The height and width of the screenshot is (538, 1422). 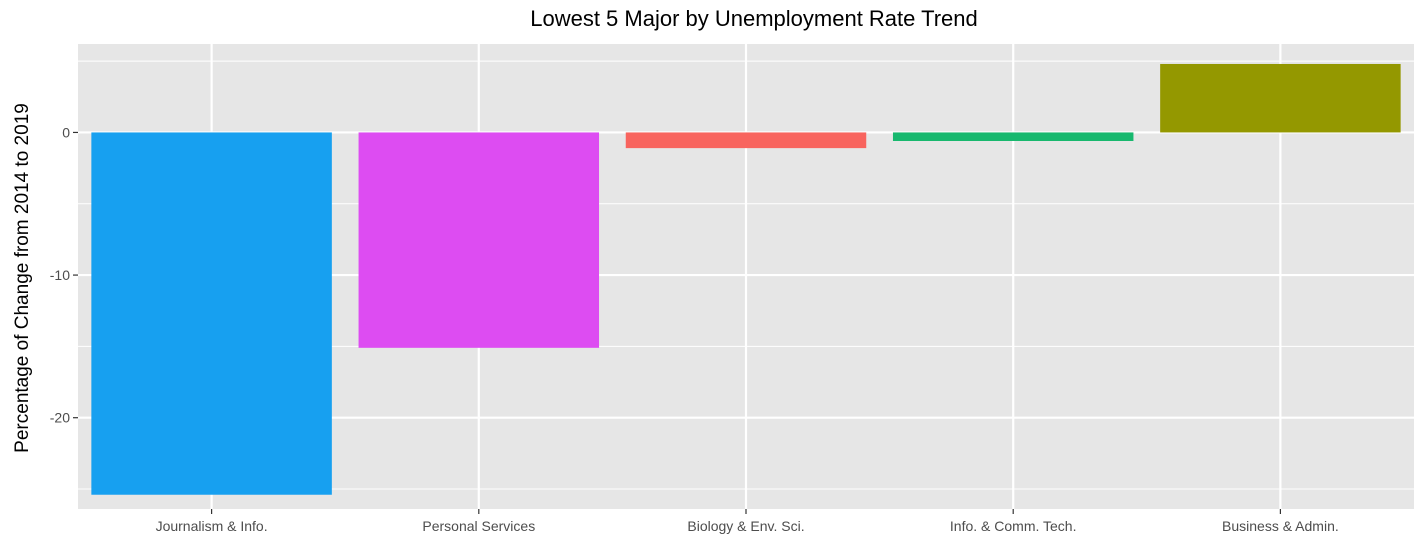 What do you see at coordinates (212, 526) in the screenshot?
I see `x-tick-label: Journalism & Info.` at bounding box center [212, 526].